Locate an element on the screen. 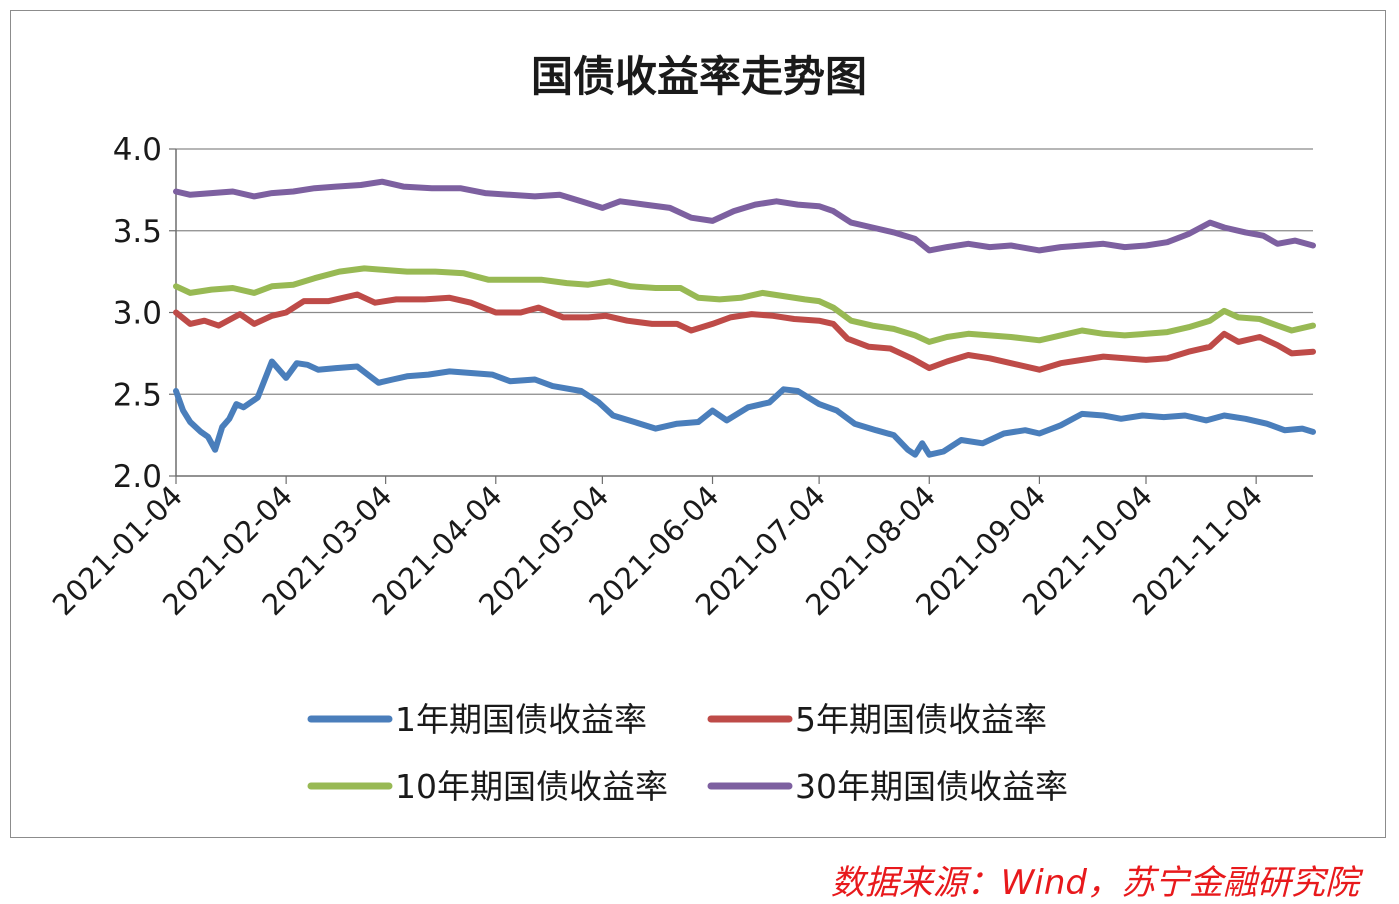 Image resolution: width=1399 pixels, height=904 pixels. legend-label-10y: 10年期国债收益率 is located at coordinates (531, 786).